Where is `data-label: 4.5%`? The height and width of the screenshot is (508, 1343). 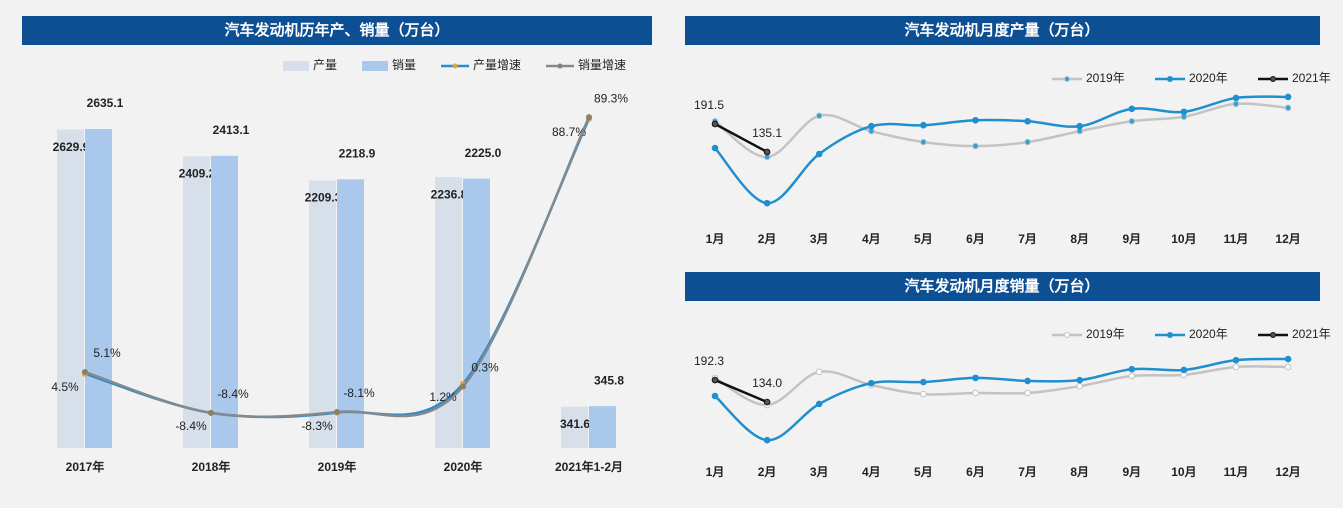
data-label: 4.5% is located at coordinates (65, 387).